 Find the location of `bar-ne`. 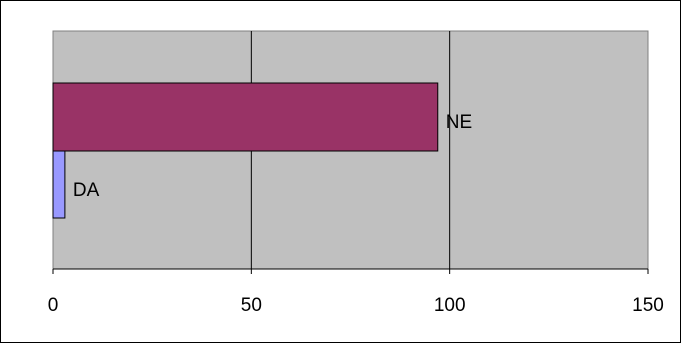

bar-ne is located at coordinates (245, 117).